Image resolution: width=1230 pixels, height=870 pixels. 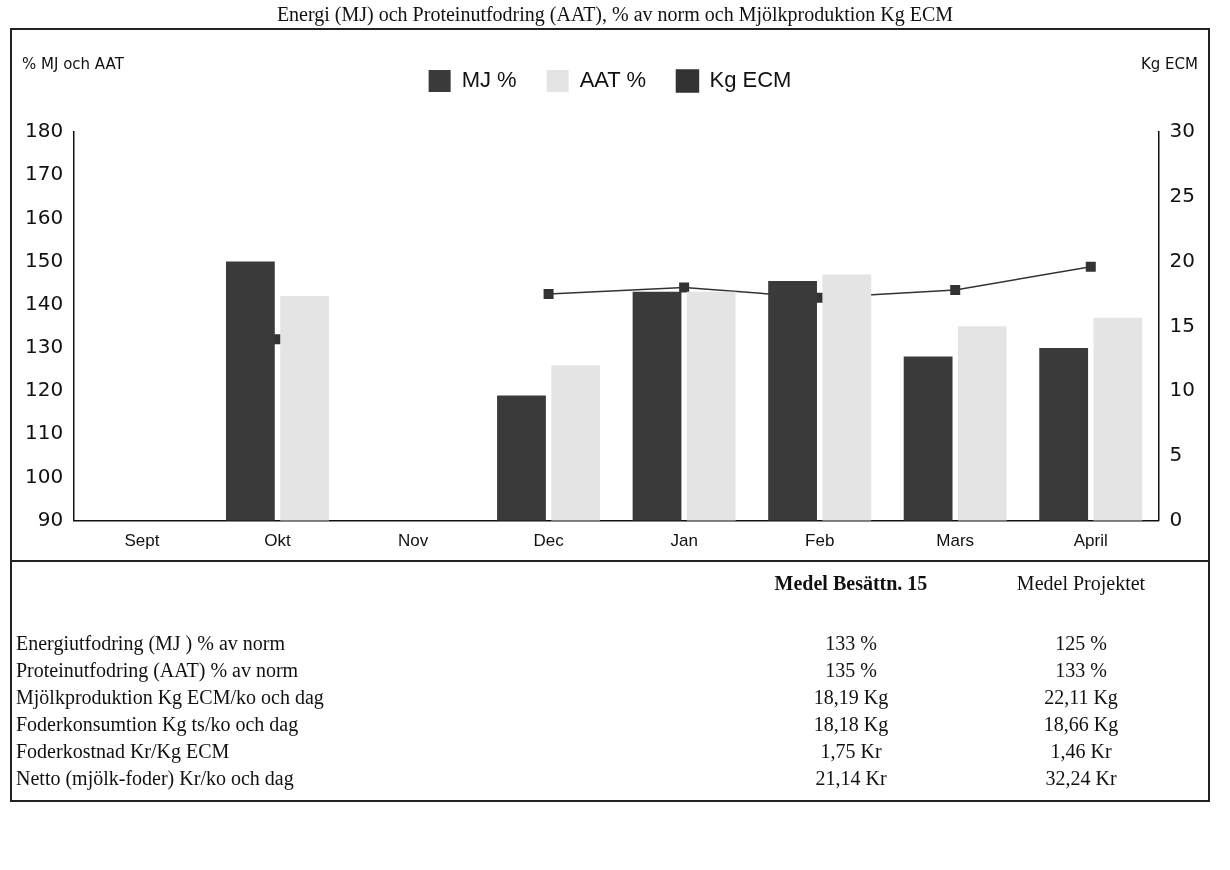 I want to click on x-tick-label: Jan, so click(x=684, y=541).